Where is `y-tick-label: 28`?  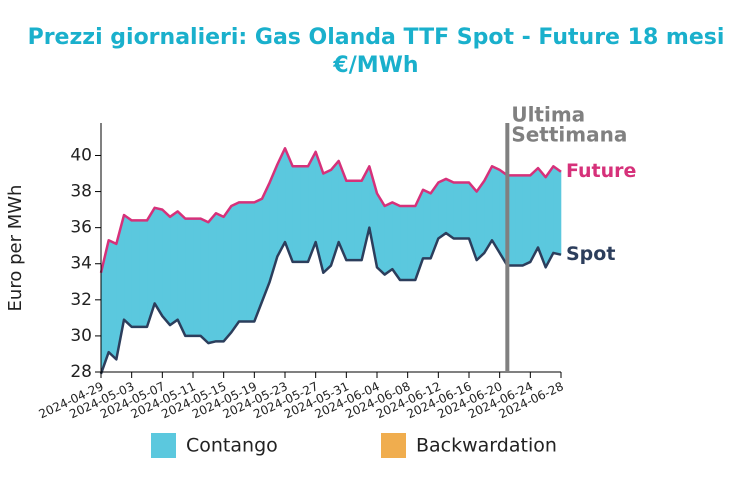 y-tick-label: 28 is located at coordinates (81, 372).